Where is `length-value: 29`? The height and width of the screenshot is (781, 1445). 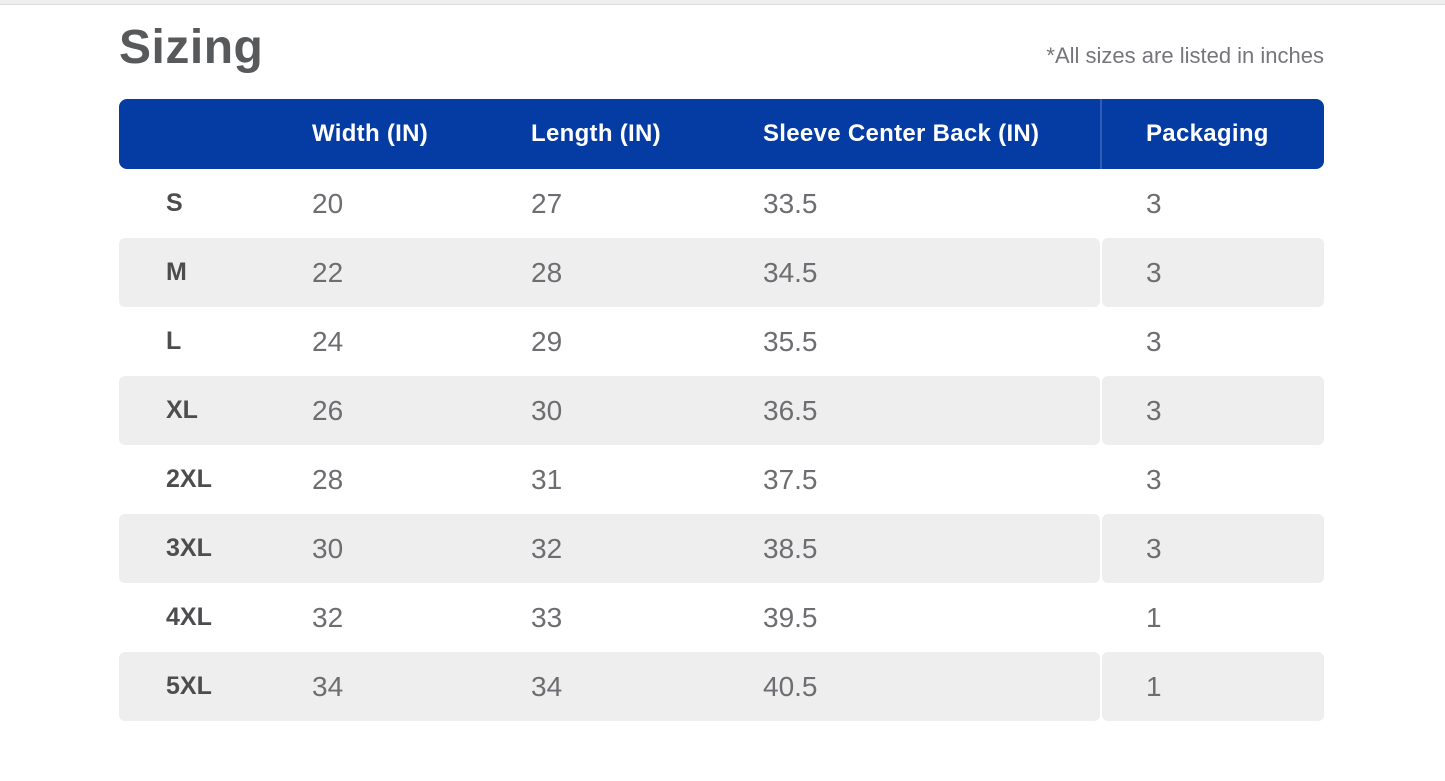 length-value: 29 is located at coordinates (547, 341).